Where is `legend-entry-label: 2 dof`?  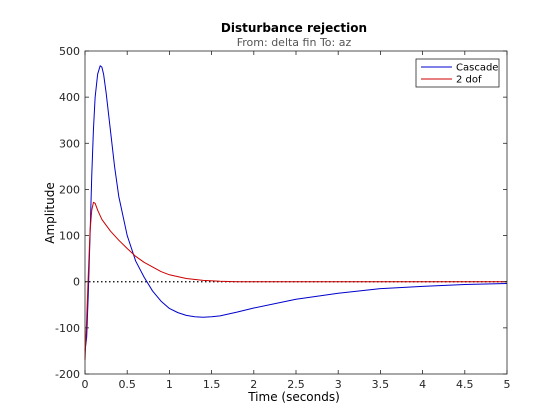
legend-entry-label: 2 dof is located at coordinates (469, 80).